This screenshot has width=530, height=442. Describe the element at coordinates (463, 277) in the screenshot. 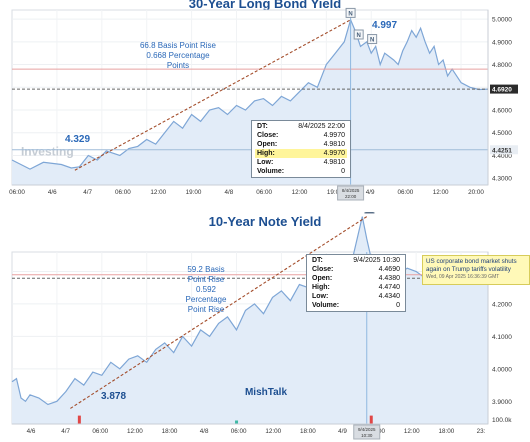

I see `news-date: Wed, 09 Apr 2025 16:36:39 GMT` at that location.